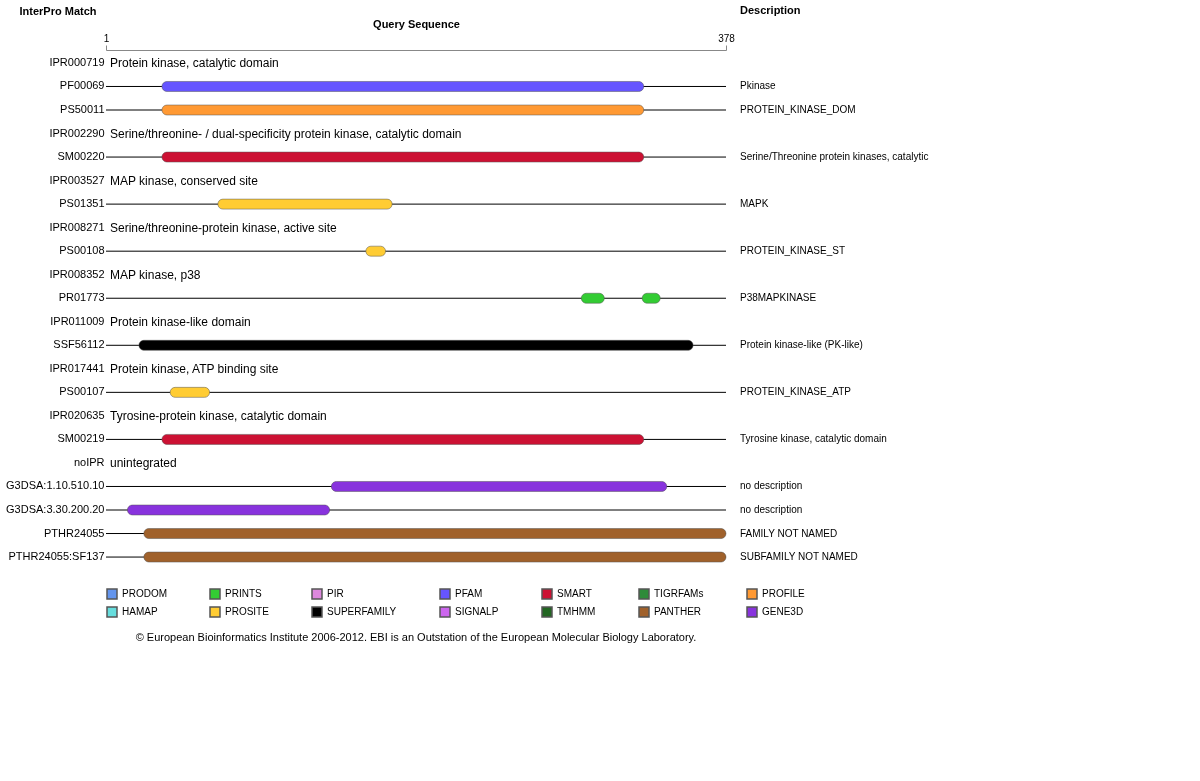  Describe the element at coordinates (416, 23) in the screenshot. I see `x-axis-title: Query Sequence` at that location.